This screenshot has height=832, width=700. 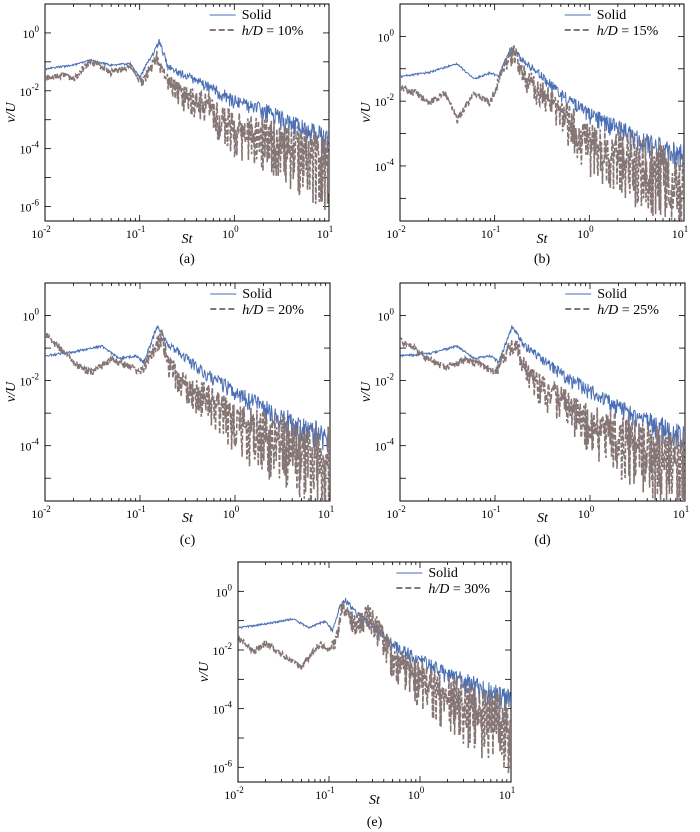 I want to click on legend-hd-label: h/D = 10%, so click(x=273, y=31).